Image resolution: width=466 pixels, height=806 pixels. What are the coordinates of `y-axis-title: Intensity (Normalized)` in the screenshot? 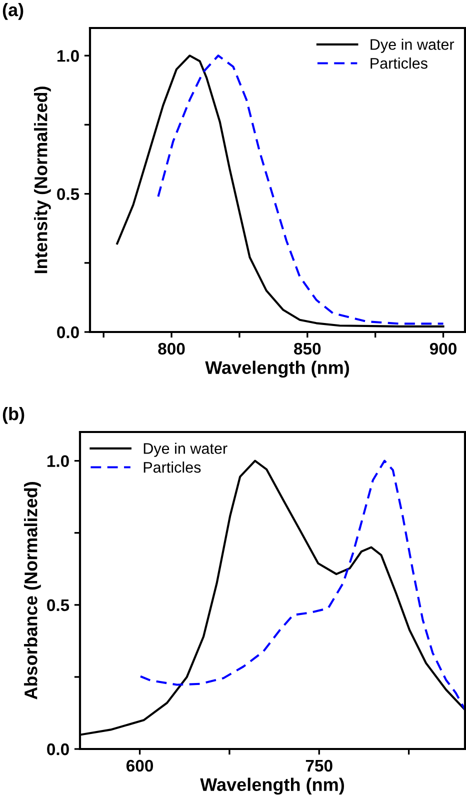 It's located at (42, 180).